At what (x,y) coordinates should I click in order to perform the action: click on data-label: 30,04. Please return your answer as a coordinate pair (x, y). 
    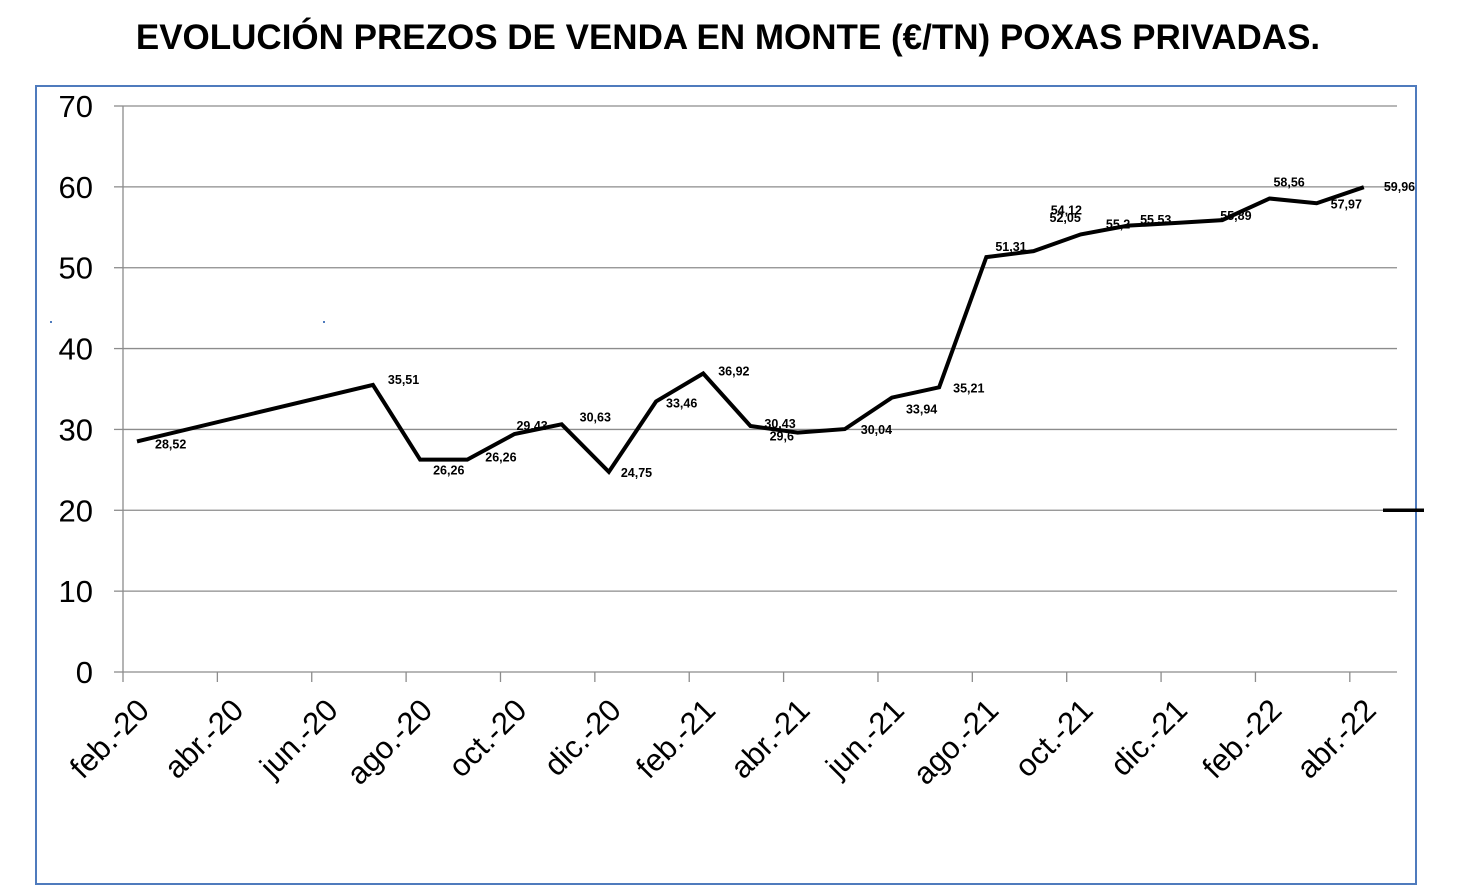
    Looking at the image, I should click on (876, 430).